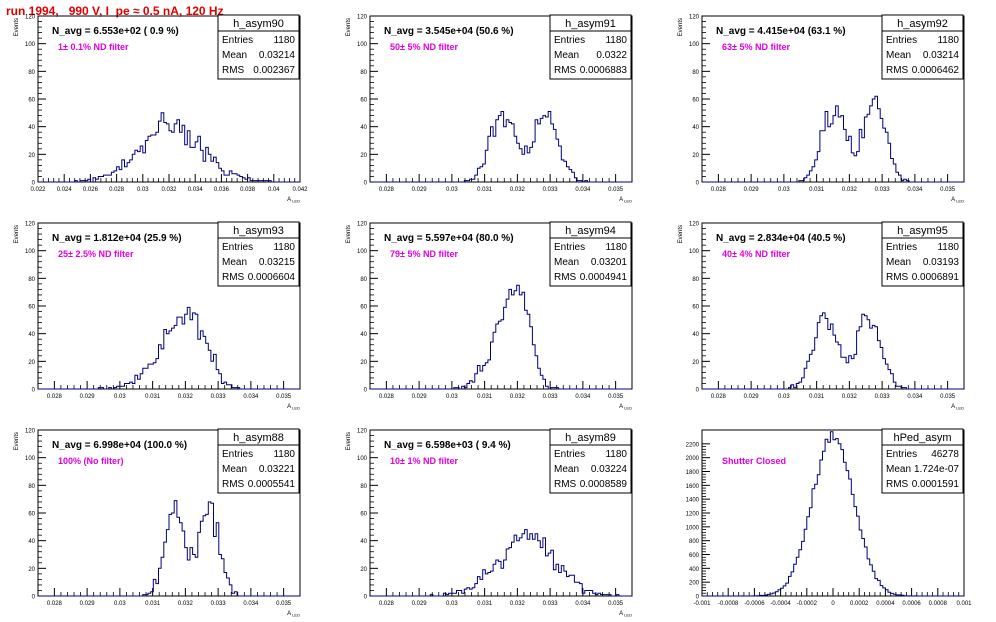 Image resolution: width=996 pixels, height=622 pixels. What do you see at coordinates (424, 47) in the screenshot?
I see `filter-label: 50± 5% ND filter` at bounding box center [424, 47].